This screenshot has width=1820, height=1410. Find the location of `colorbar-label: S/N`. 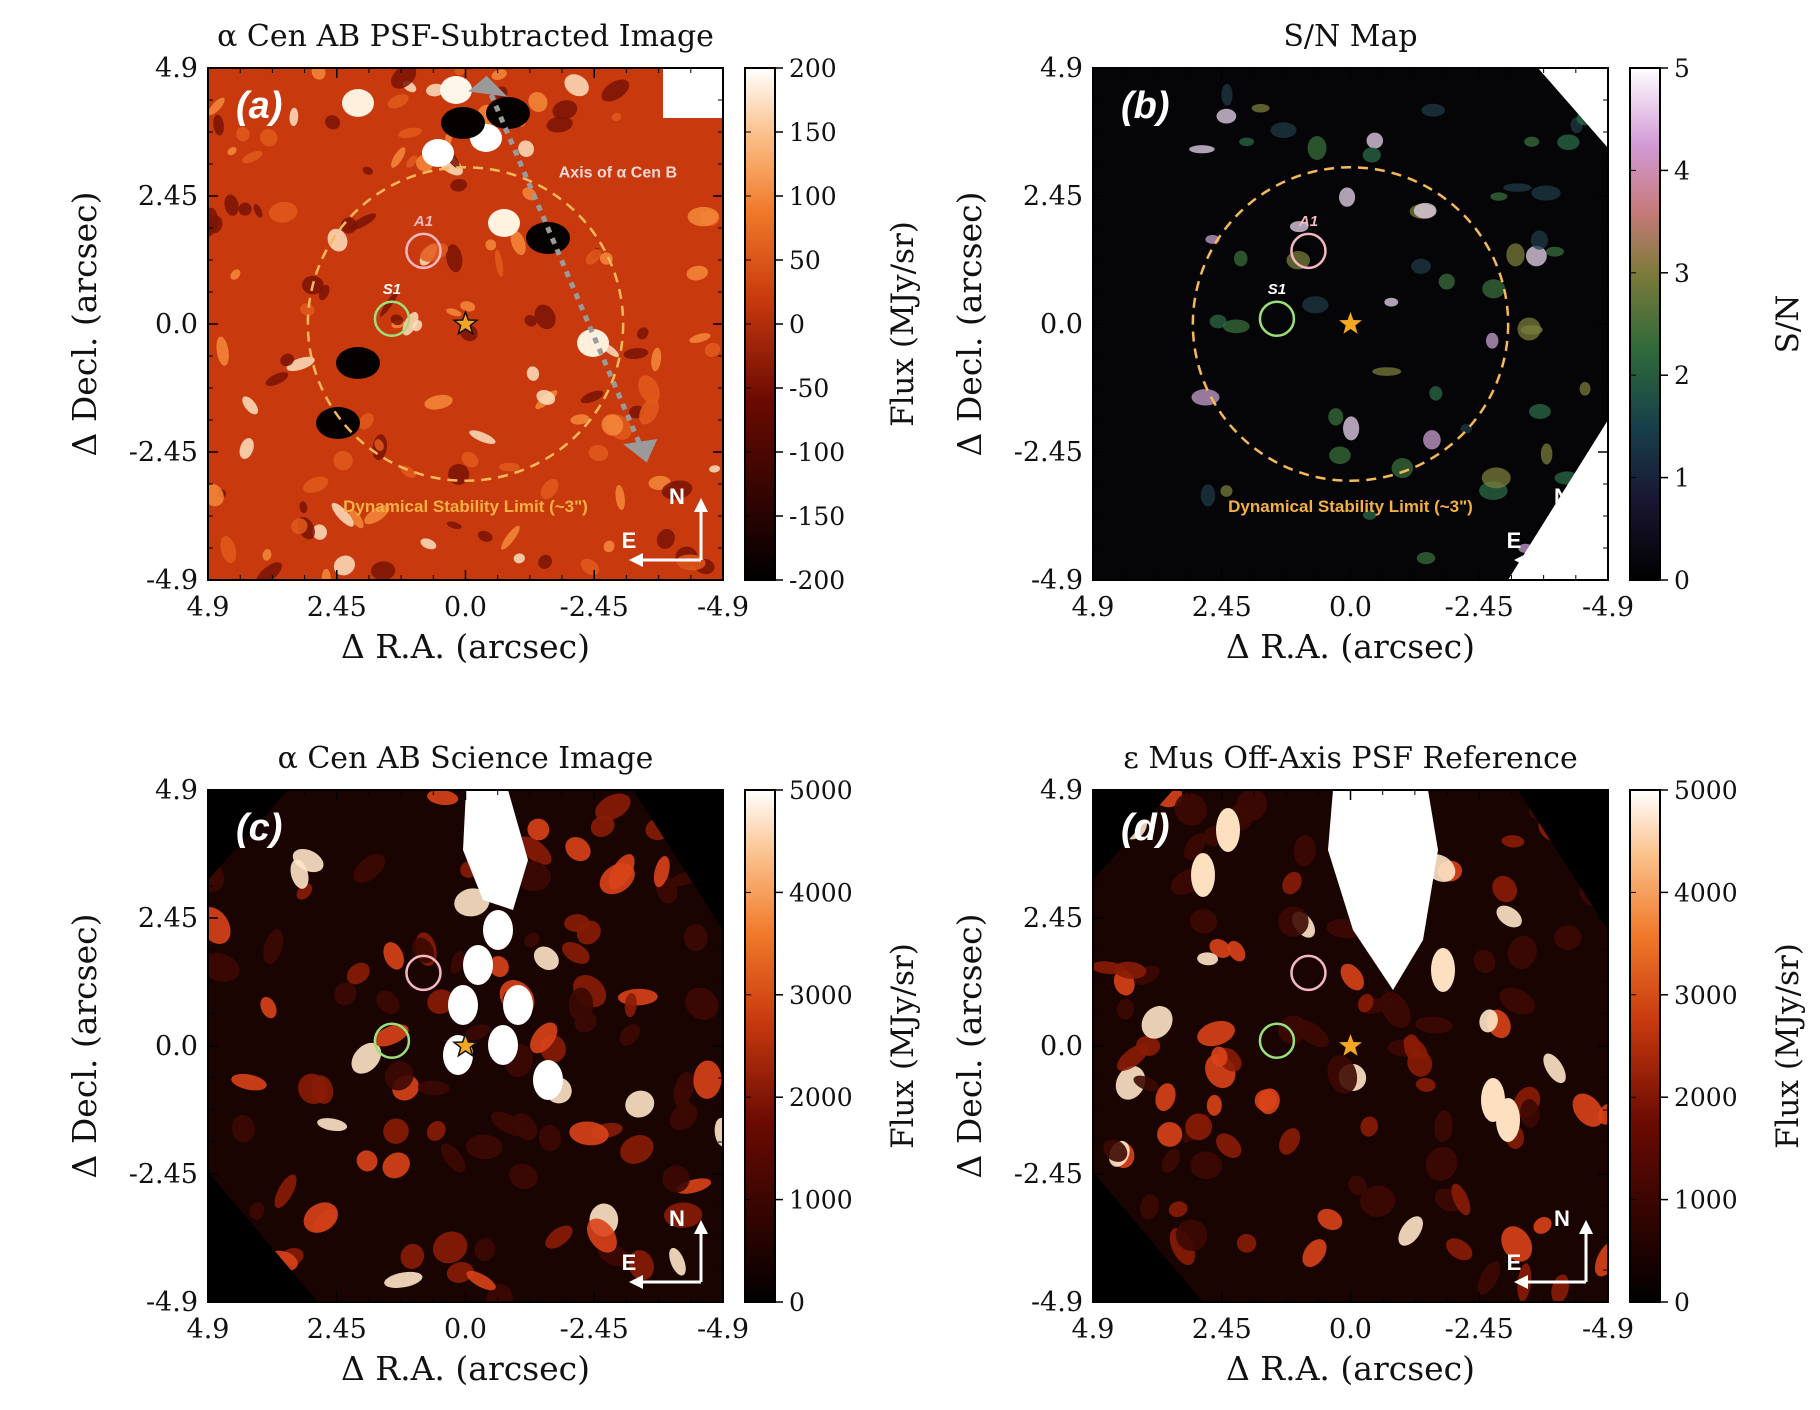

colorbar-label: S/N is located at coordinates (1788, 324).